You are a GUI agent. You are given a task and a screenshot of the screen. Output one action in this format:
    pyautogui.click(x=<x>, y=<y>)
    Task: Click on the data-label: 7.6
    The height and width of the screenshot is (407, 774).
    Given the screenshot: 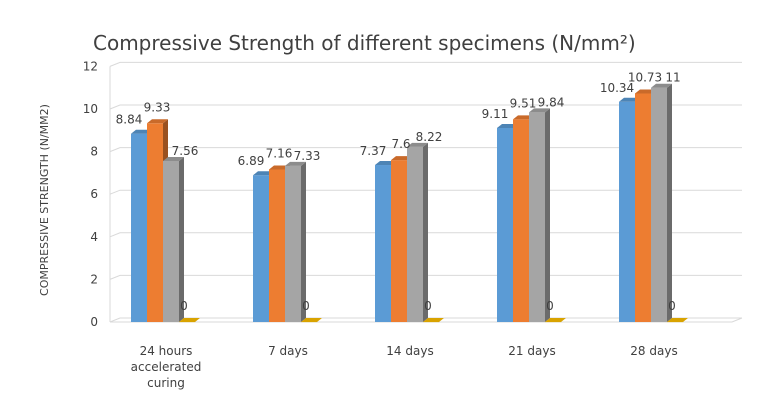 What is the action you would take?
    pyautogui.click(x=400, y=144)
    